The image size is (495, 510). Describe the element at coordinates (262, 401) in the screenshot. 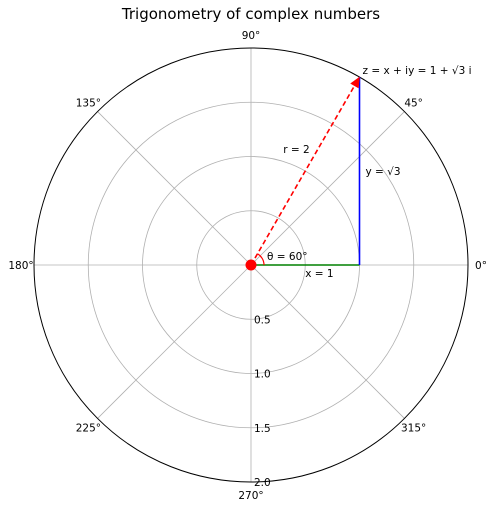

I see `radial-tick-labels: 0.5 1.0 1.5 2.0` at that location.